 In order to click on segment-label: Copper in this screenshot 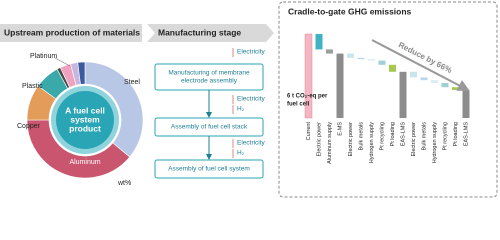, I will do `click(29, 126)`.